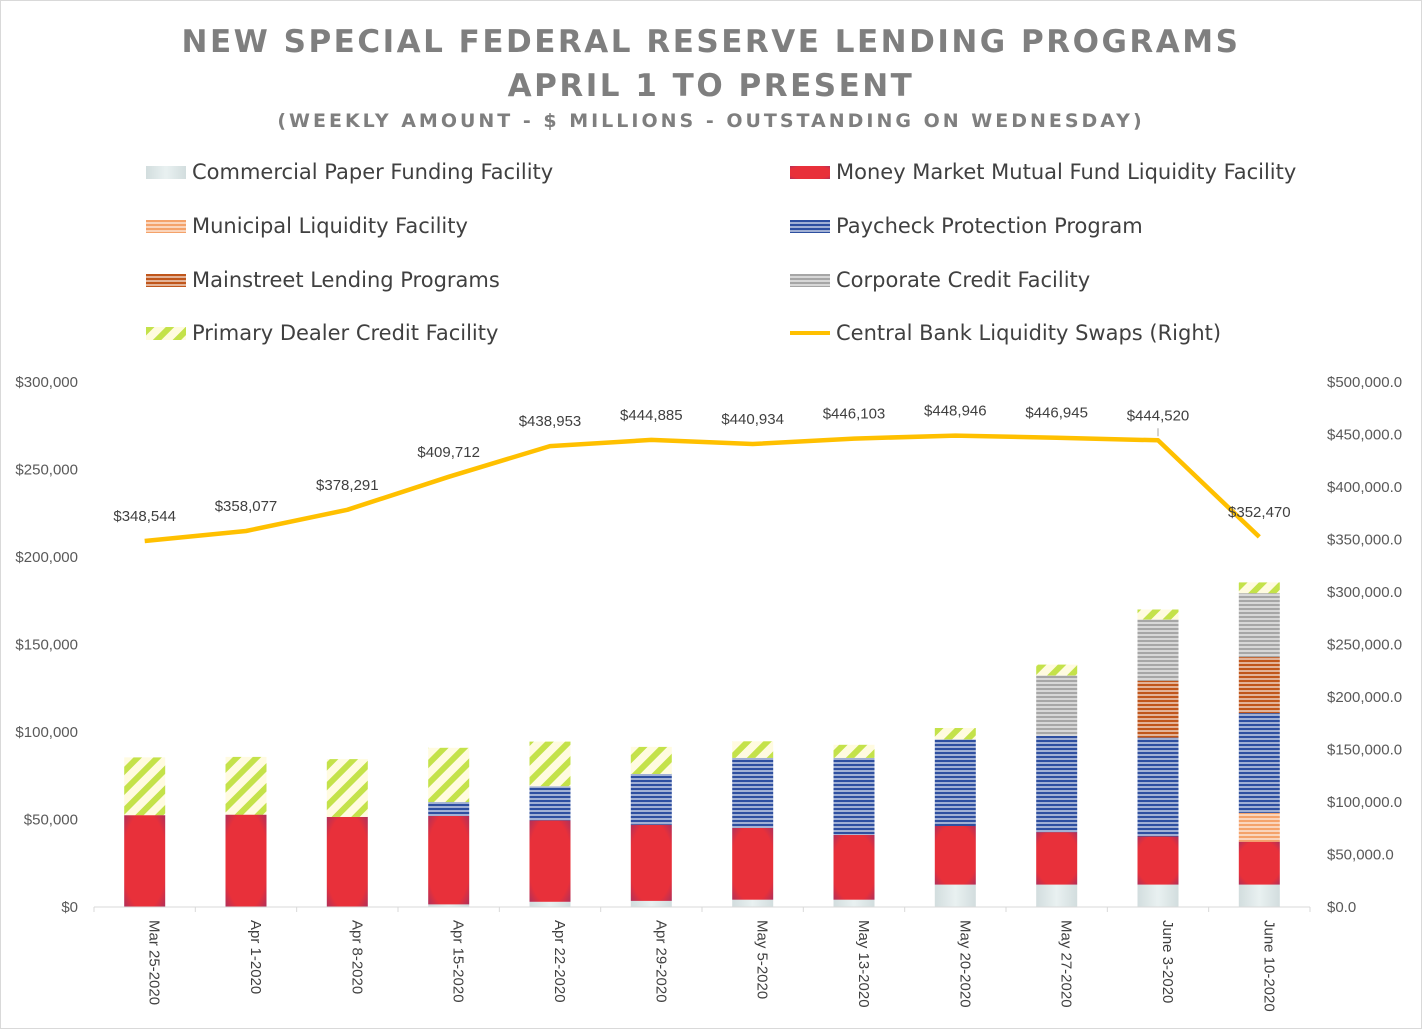 The height and width of the screenshot is (1029, 1422). What do you see at coordinates (373, 172) in the screenshot?
I see `legend-label: Commercial Paper Funding Facility` at bounding box center [373, 172].